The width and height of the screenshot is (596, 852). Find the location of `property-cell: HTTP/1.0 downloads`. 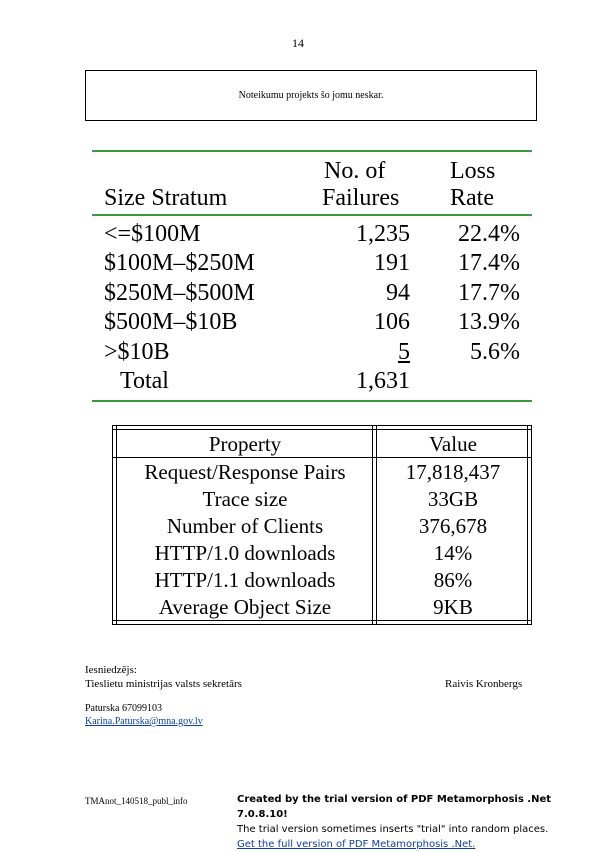

property-cell: HTTP/1.0 downloads is located at coordinates (245, 553).